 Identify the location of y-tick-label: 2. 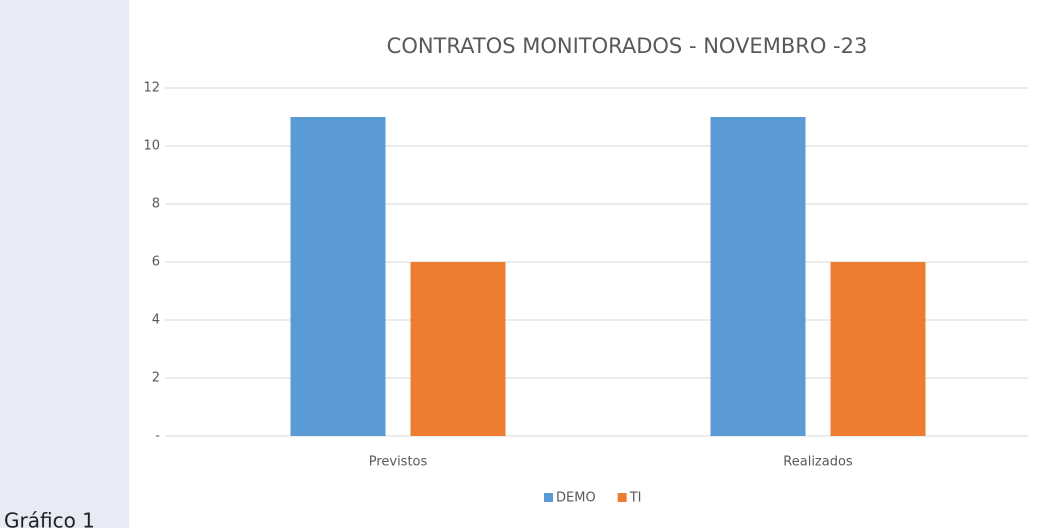
(156, 378).